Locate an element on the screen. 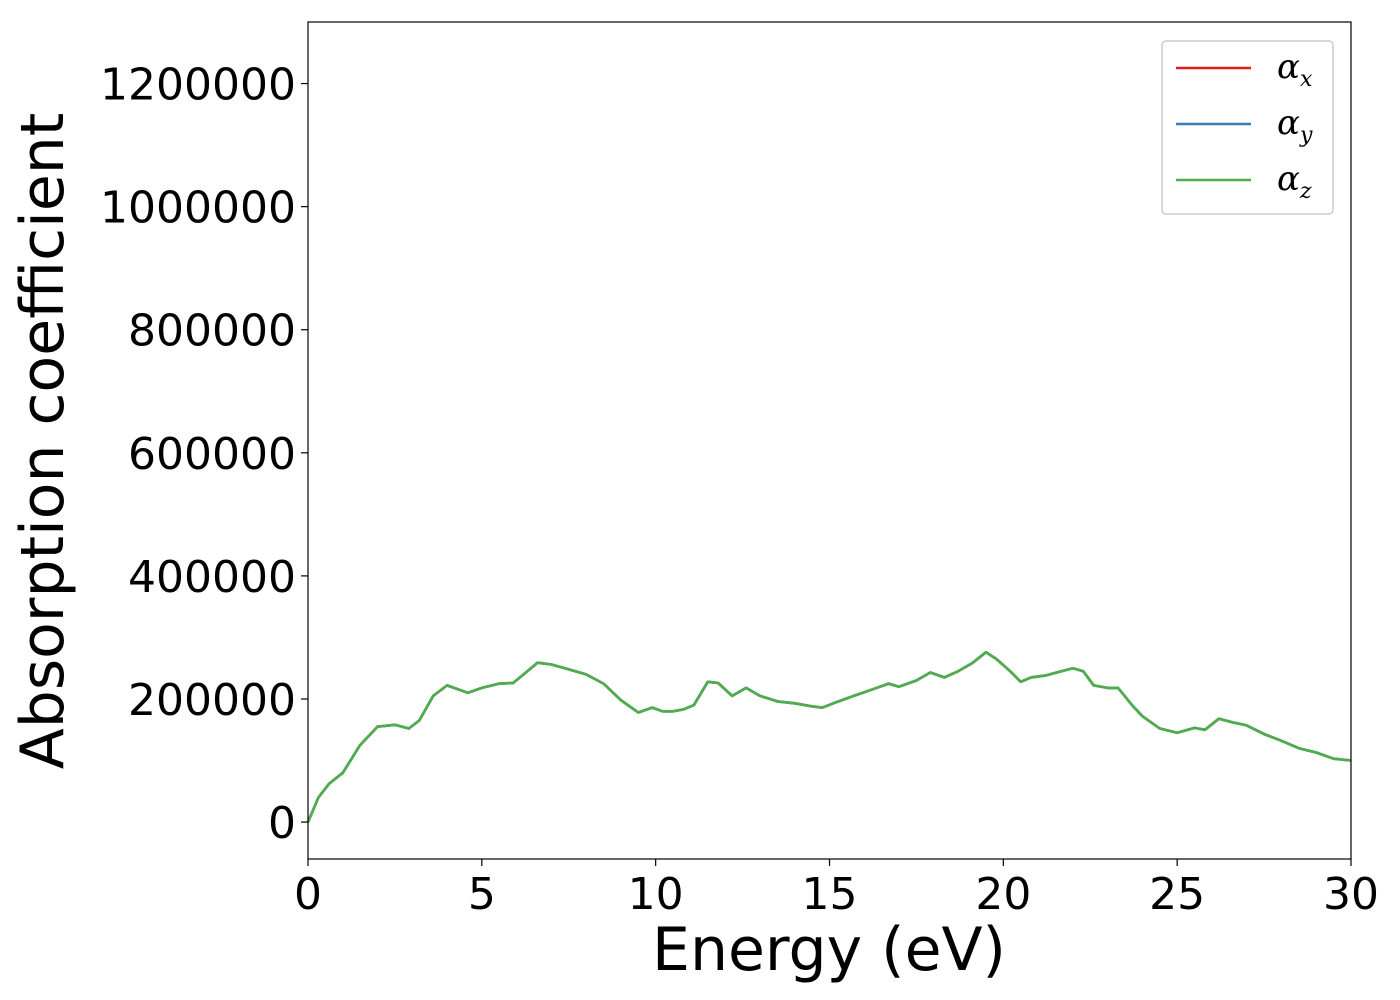 This screenshot has width=1400, height=1000. legend-label-alpha-x: αx is located at coordinates (1295, 69).